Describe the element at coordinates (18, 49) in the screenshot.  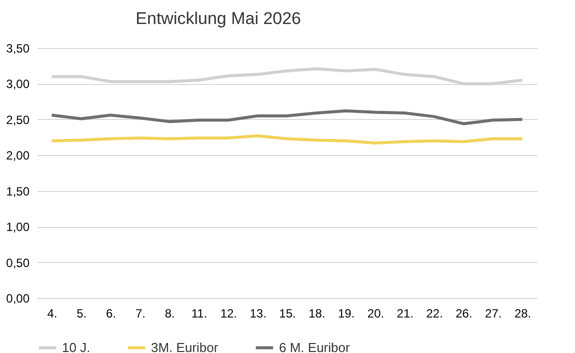
I see `y-tick-label: 3,50` at that location.